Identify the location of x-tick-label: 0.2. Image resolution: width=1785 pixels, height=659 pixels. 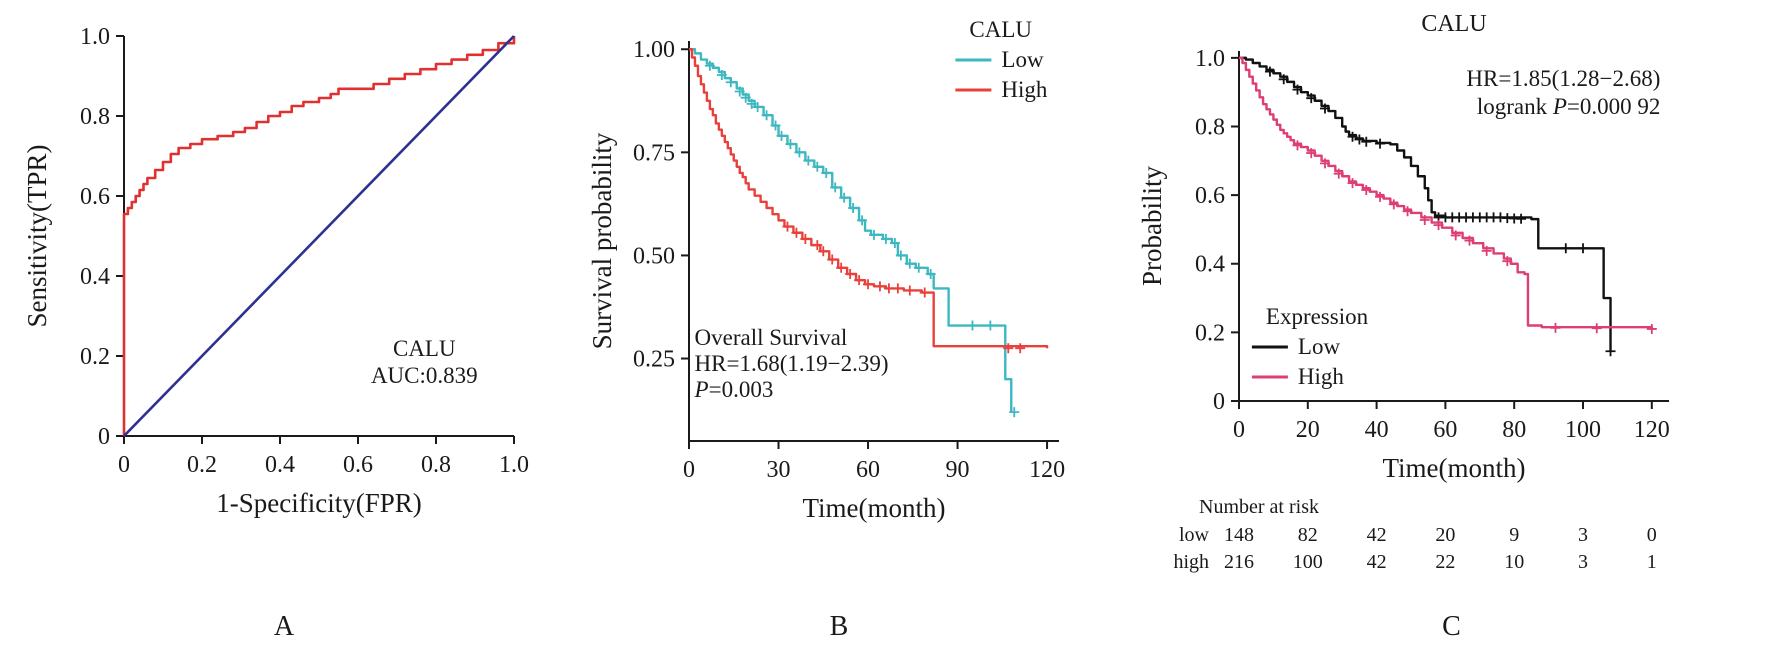
(202, 465).